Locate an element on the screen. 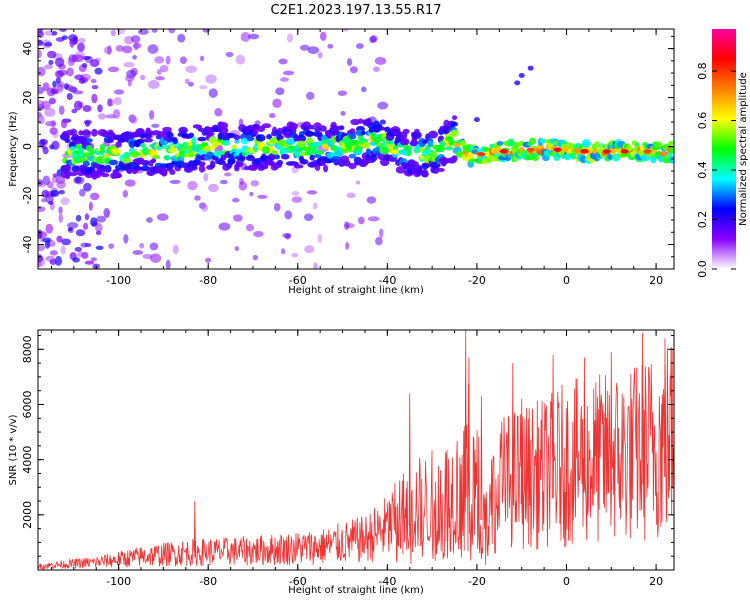  x-tick-label: 0 is located at coordinates (566, 581).